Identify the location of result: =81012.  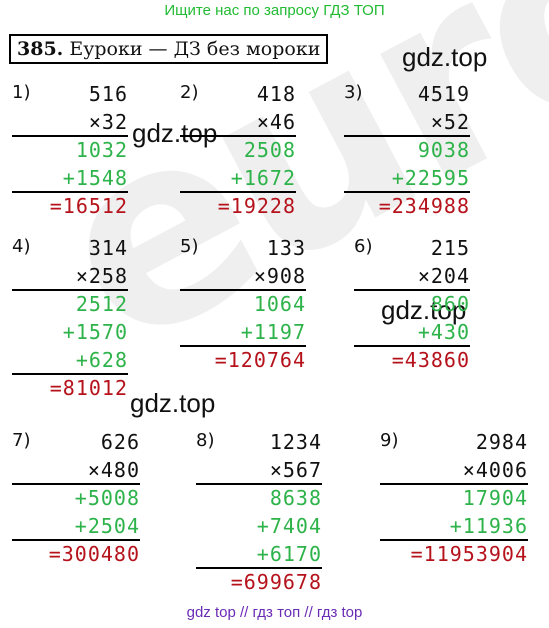
(88, 388).